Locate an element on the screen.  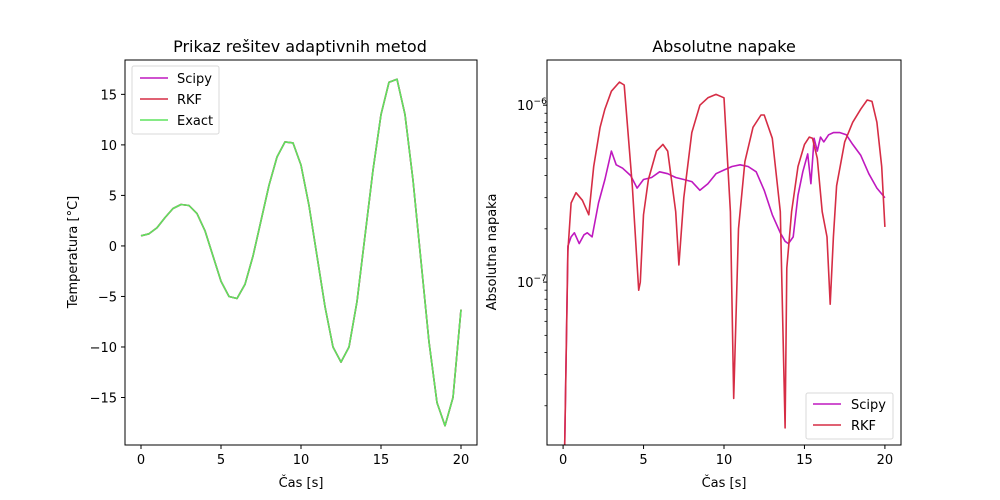
chart1-title: Absolutne napake is located at coordinates (724, 46).